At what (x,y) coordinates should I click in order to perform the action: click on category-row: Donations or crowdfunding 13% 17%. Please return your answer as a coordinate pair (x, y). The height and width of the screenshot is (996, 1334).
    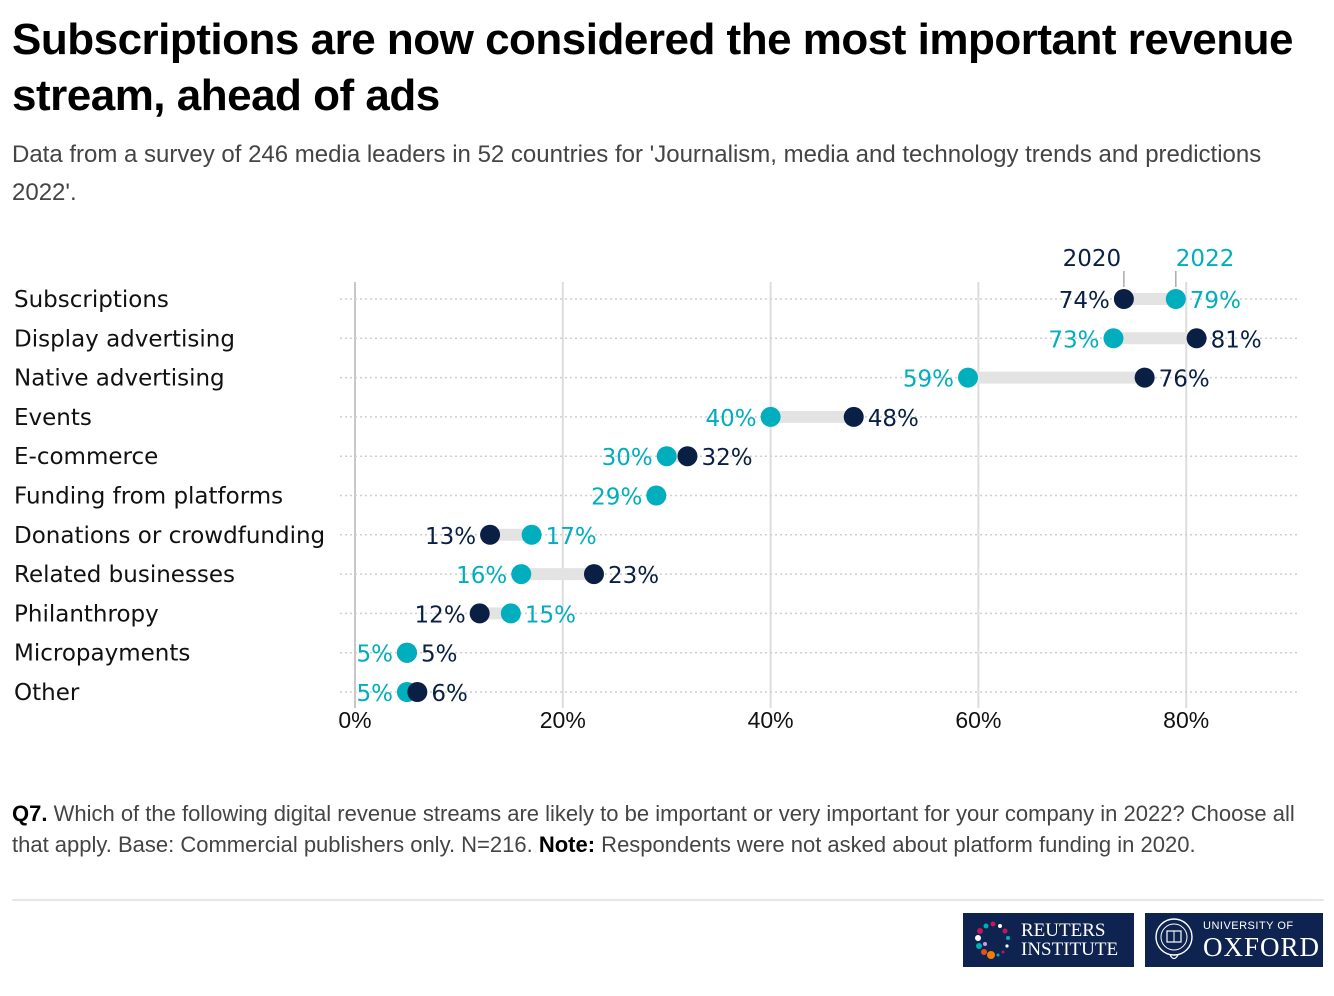
    Looking at the image, I should click on (657, 536).